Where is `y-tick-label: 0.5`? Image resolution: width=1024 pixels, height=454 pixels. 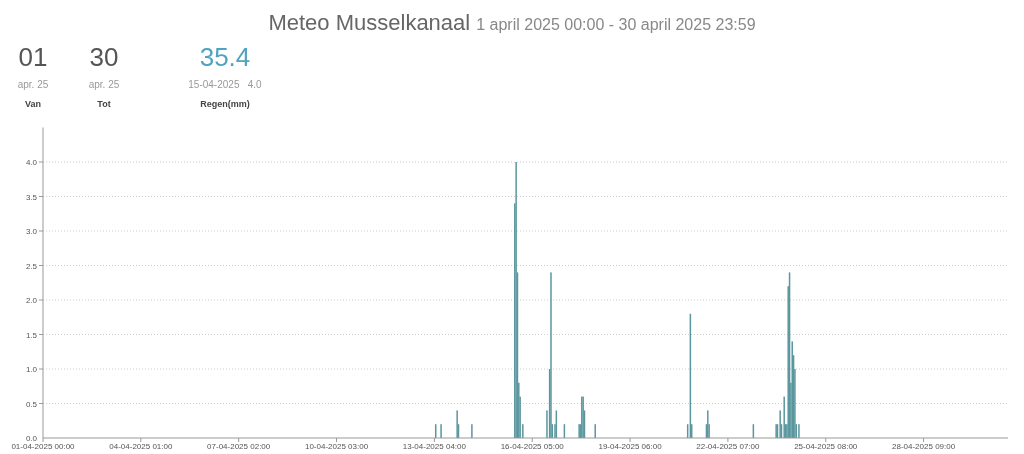
y-tick-label: 0.5 is located at coordinates (31, 404).